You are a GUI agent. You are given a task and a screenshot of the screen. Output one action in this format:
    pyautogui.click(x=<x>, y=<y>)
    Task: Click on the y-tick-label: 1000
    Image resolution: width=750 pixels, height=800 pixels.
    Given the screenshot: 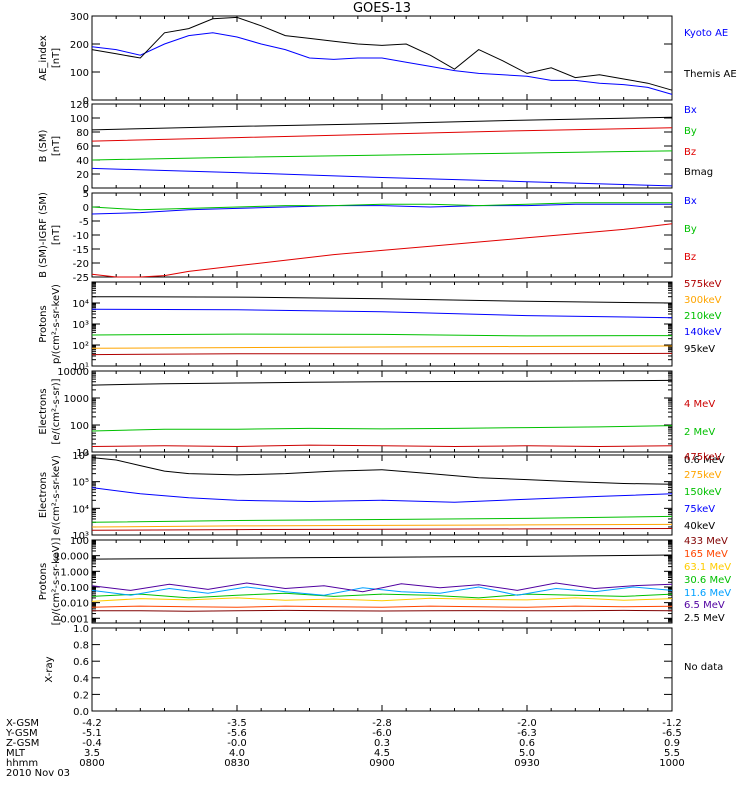 What is the action you would take?
    pyautogui.click(x=76, y=399)
    